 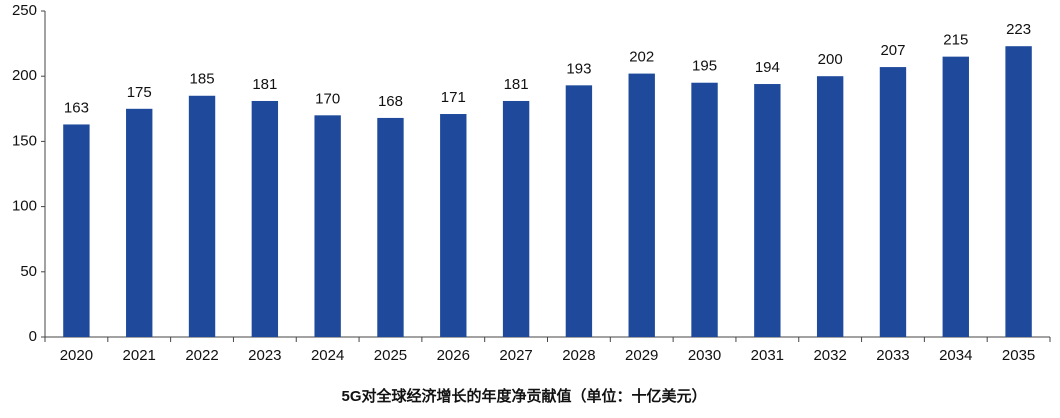 What do you see at coordinates (892, 355) in the screenshot?
I see `x-tick-label: 2033` at bounding box center [892, 355].